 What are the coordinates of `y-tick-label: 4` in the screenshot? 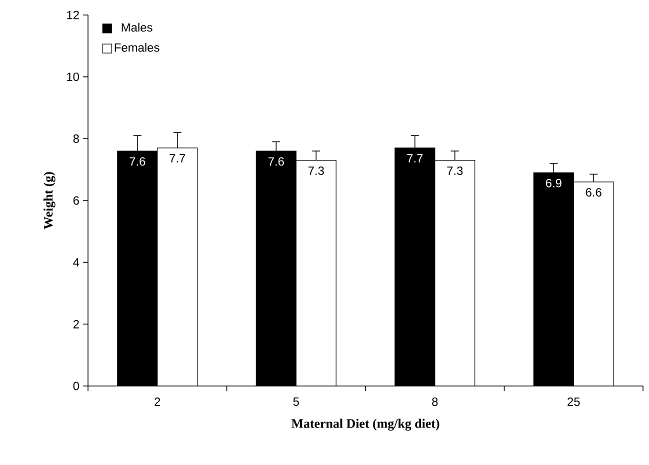 It's located at (76, 262).